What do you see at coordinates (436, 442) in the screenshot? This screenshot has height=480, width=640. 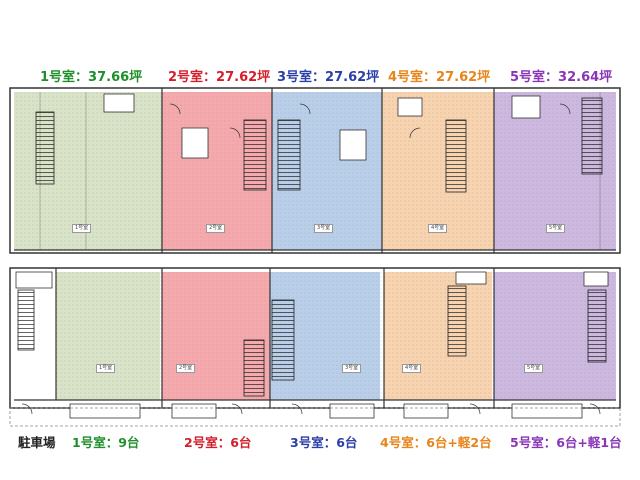 I see `unit4-parking-label: 4号室：6台+軽2台` at bounding box center [436, 442].